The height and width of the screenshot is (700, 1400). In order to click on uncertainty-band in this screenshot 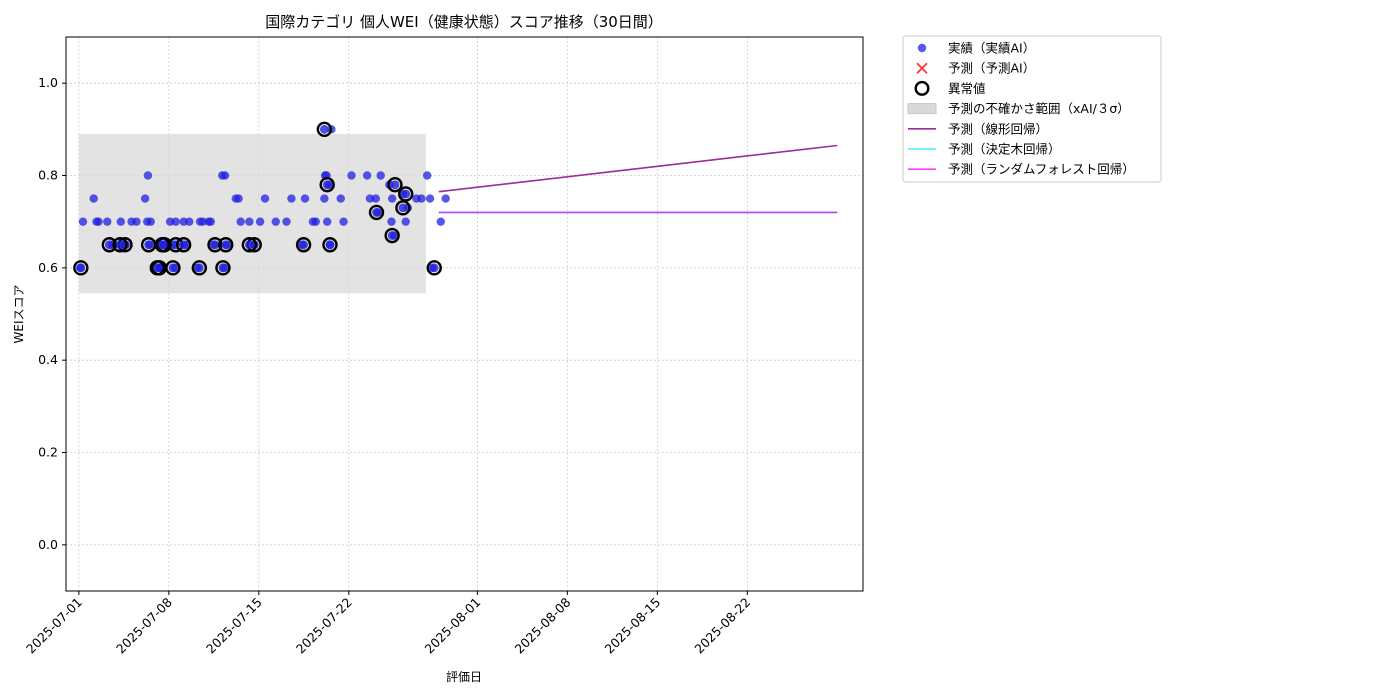, I will do `click(252, 213)`.